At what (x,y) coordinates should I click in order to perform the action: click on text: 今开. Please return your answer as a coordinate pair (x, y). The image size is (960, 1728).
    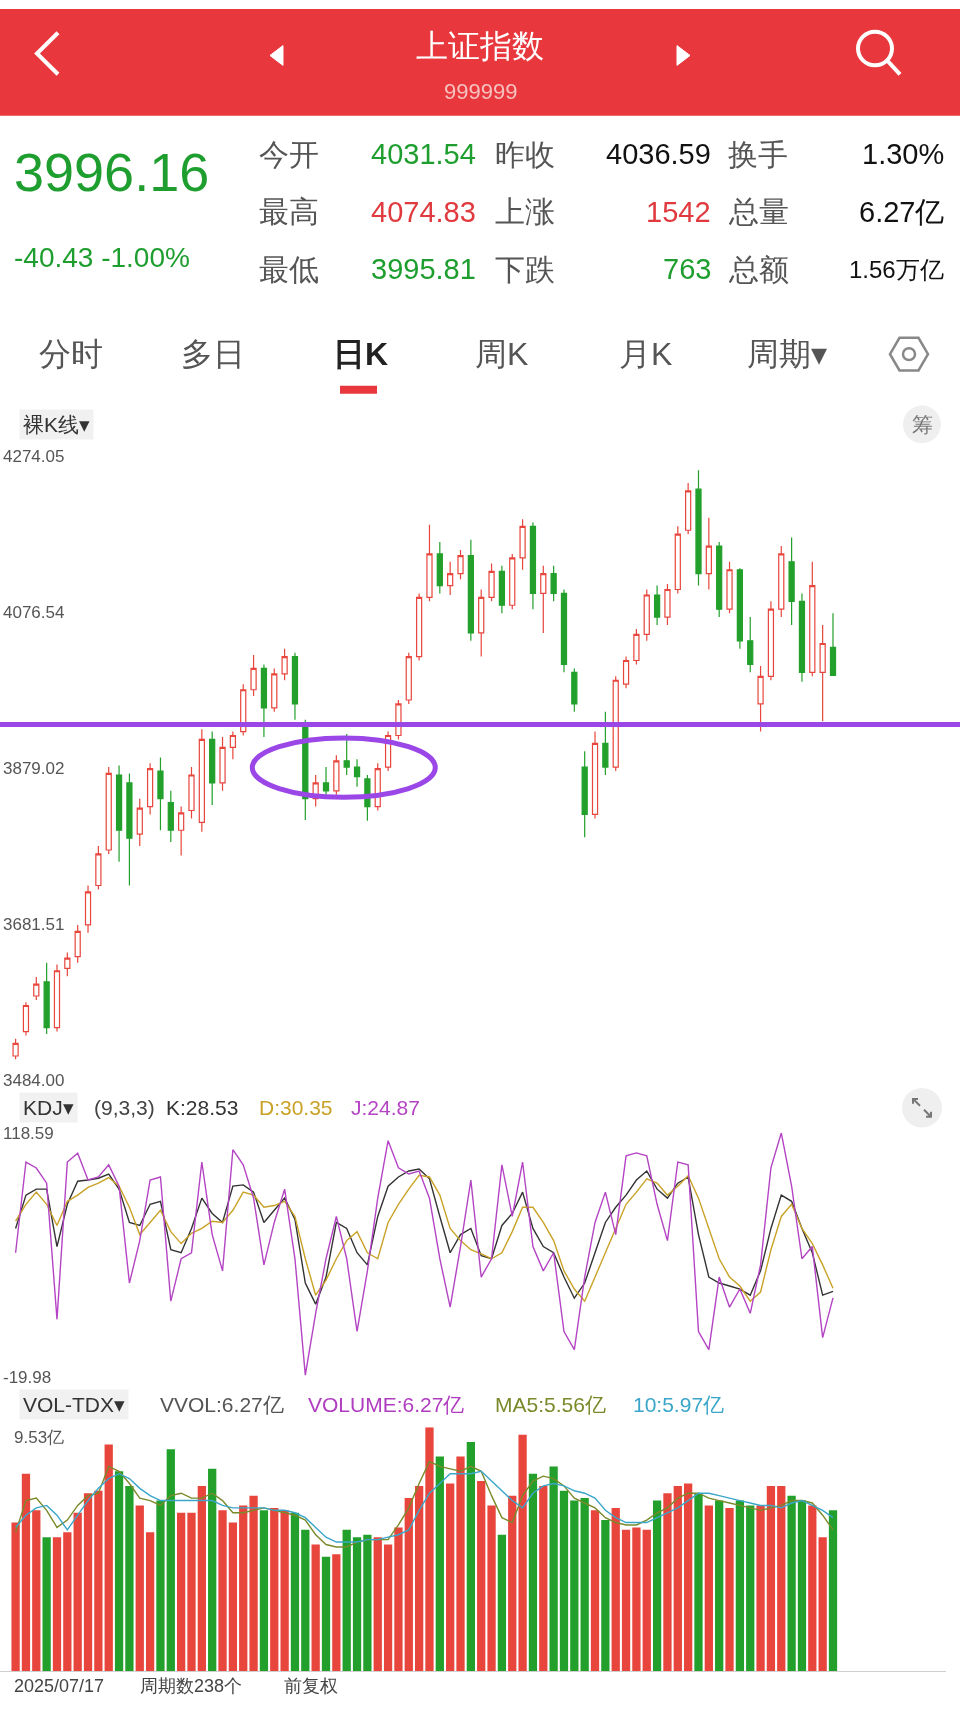
    Looking at the image, I should click on (289, 154).